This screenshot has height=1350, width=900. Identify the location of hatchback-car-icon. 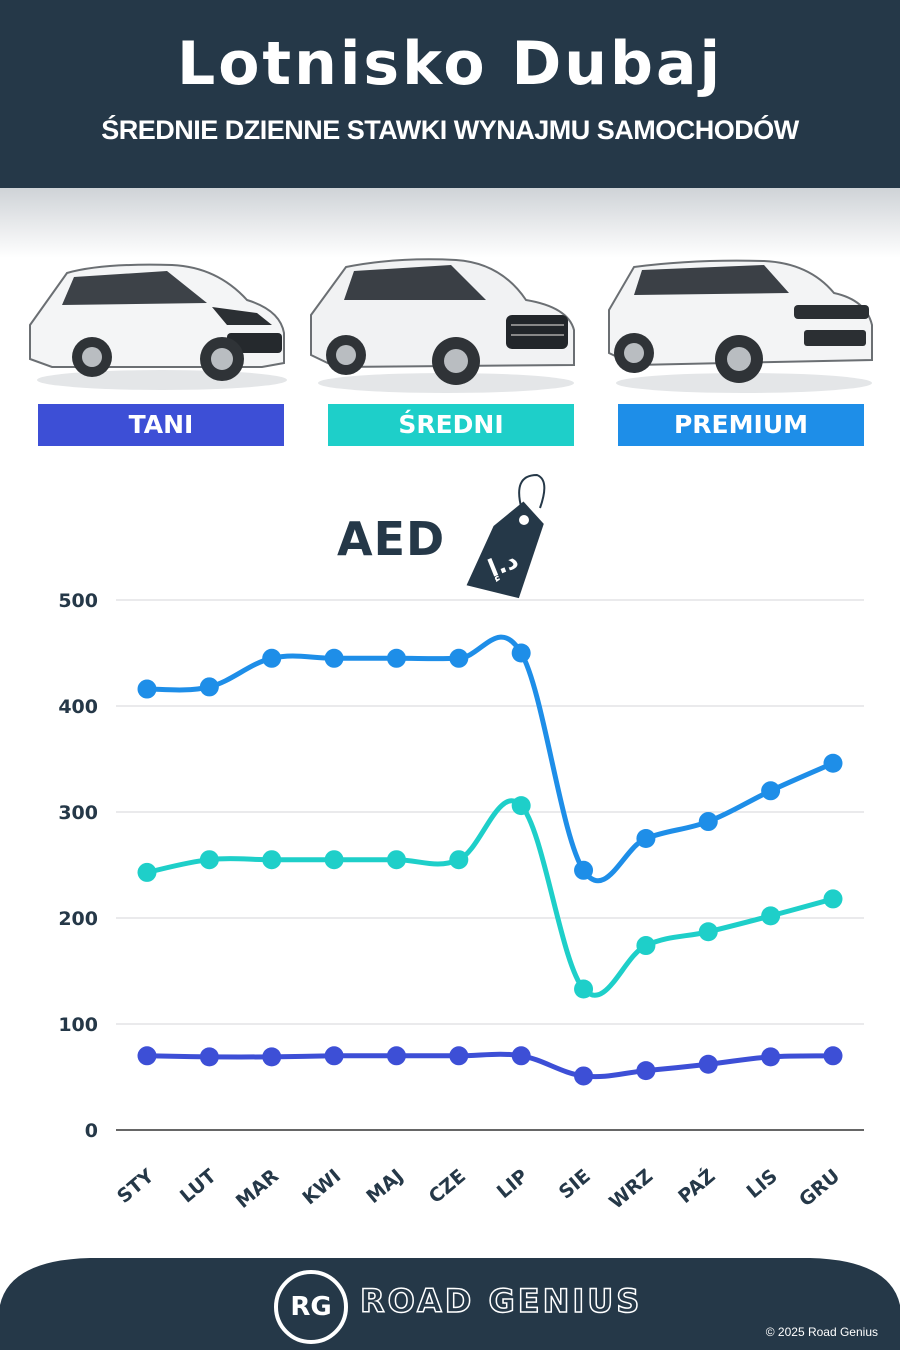
(158, 326).